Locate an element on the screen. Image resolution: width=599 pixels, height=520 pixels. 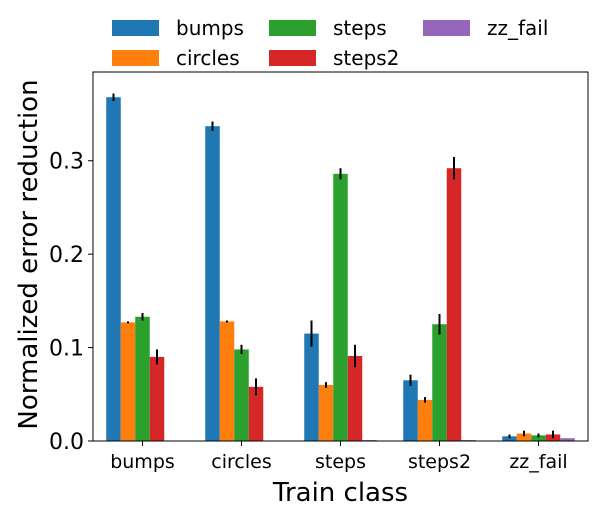
y-tick-label-3: 0.3 is located at coordinates (66, 162).